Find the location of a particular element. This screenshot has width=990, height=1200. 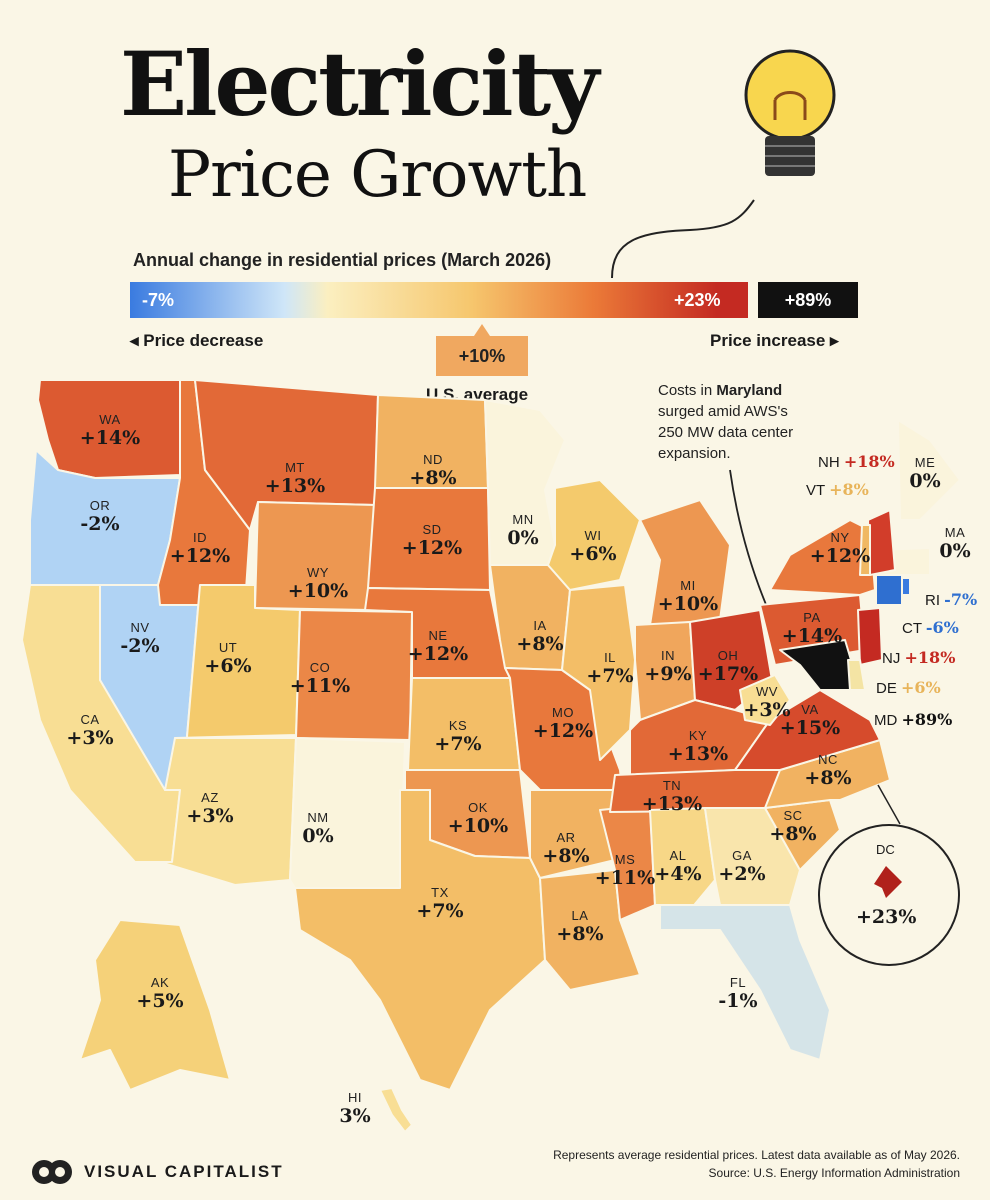

average-value: +10% is located at coordinates (482, 356).